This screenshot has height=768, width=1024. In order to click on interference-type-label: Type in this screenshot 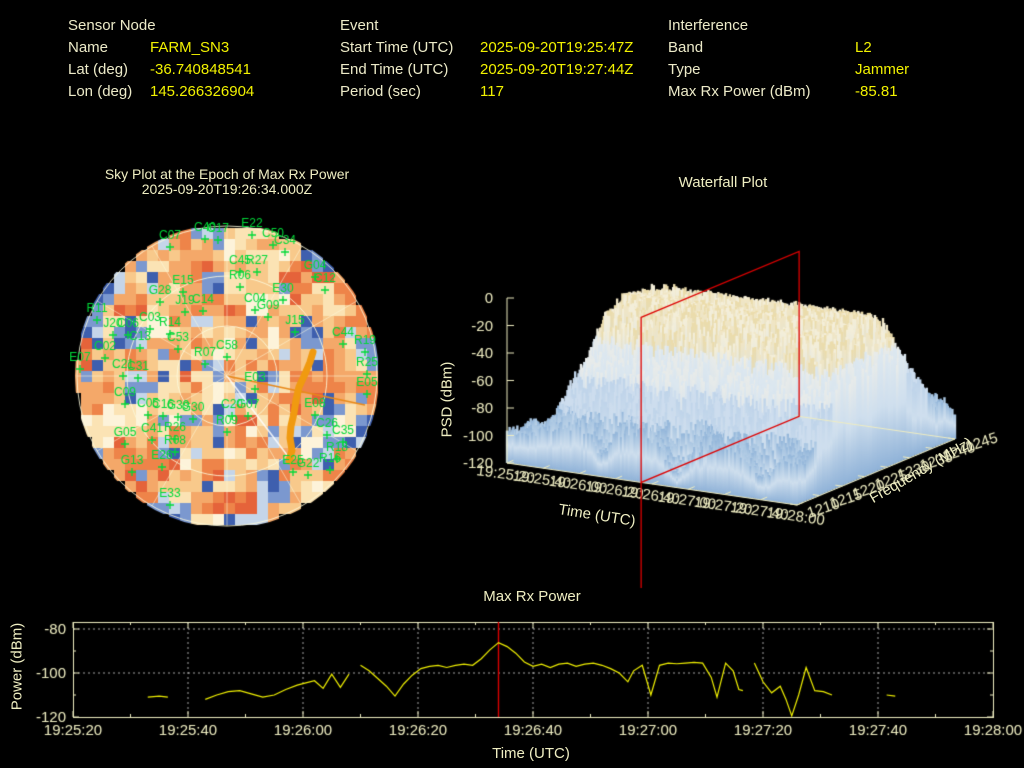, I will do `click(684, 69)`.